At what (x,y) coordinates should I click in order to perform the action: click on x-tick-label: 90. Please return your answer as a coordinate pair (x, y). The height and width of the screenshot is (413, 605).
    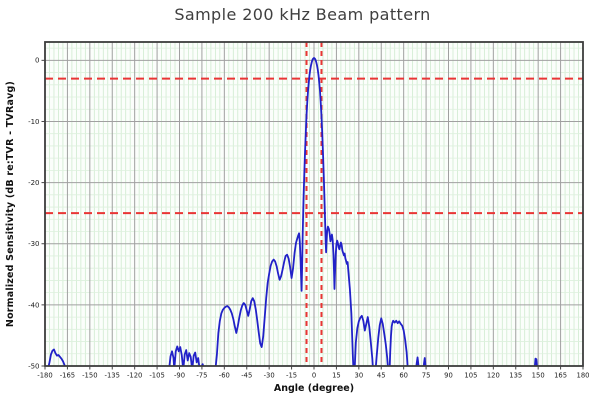
    Looking at the image, I should click on (448, 376).